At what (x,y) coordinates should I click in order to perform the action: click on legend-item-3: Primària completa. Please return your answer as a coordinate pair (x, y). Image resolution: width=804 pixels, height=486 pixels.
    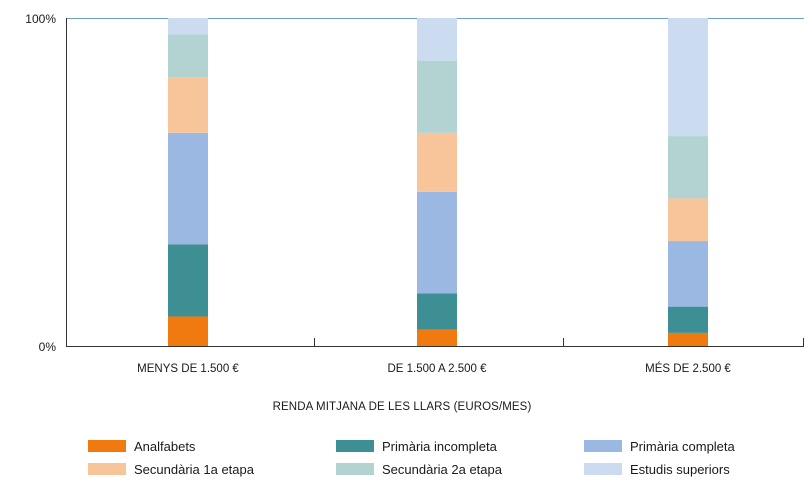
    Looking at the image, I should click on (659, 446).